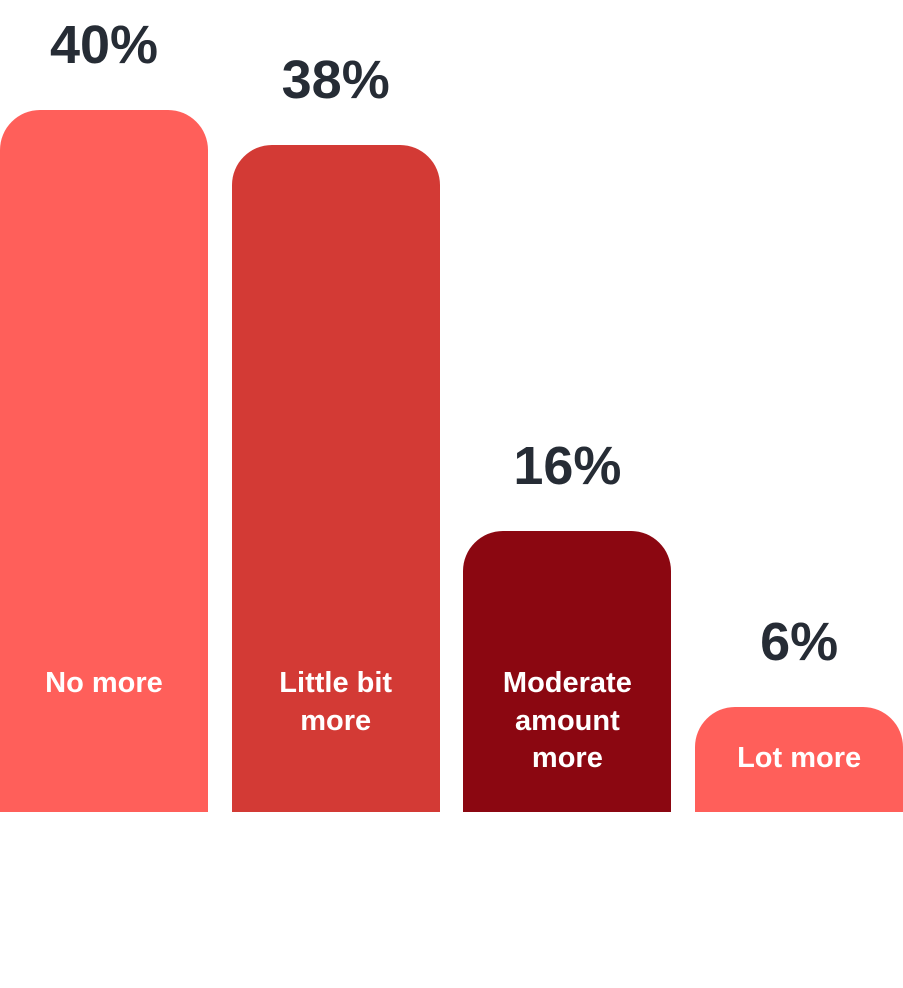  I want to click on value-label: 6%, so click(799, 641).